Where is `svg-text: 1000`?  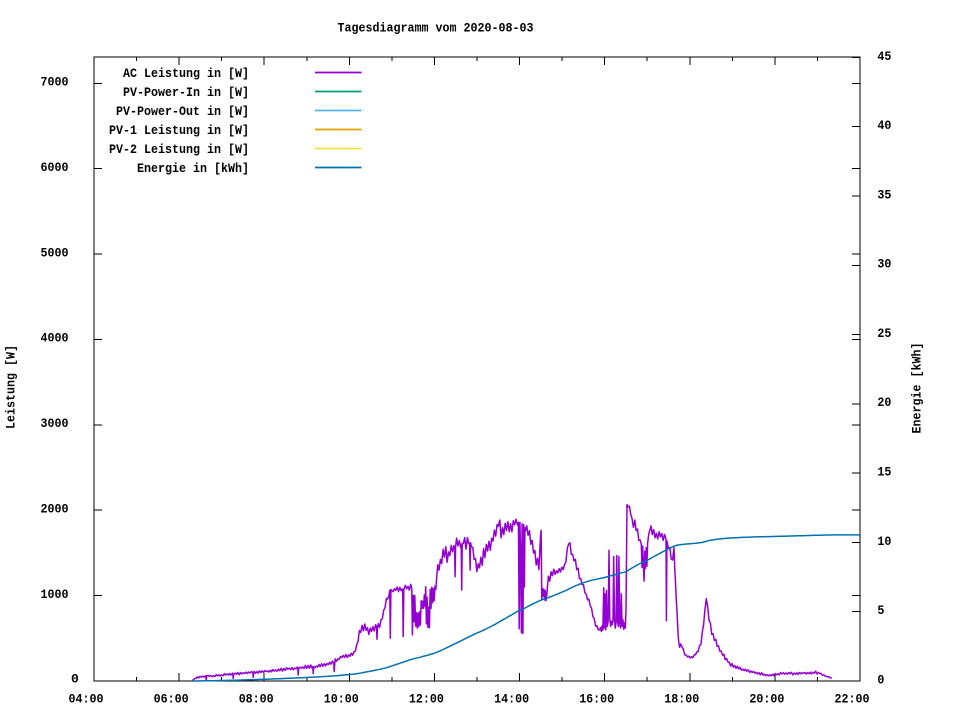
svg-text: 1000 is located at coordinates (55, 594).